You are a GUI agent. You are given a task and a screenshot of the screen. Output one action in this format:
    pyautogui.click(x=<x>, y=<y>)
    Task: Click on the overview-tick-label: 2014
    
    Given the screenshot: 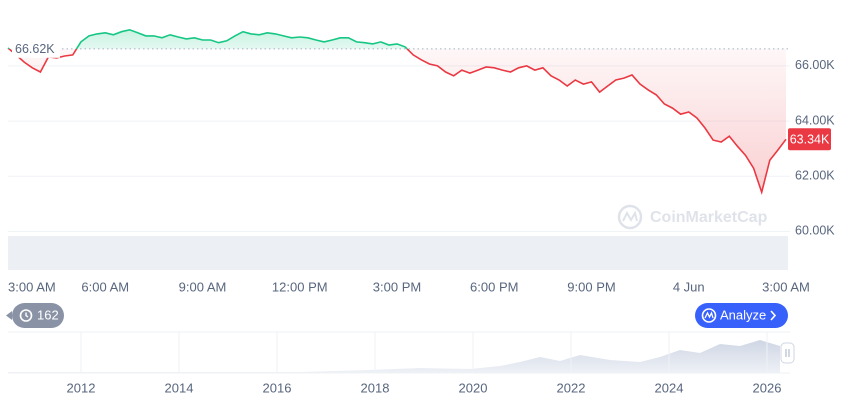 What is the action you would take?
    pyautogui.click(x=179, y=387)
    